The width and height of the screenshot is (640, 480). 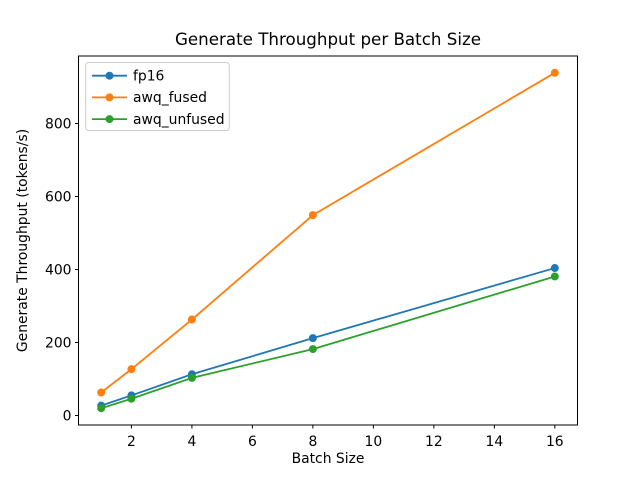 I want to click on chart-title: Generate Throughput per Batch Size, so click(x=328, y=39).